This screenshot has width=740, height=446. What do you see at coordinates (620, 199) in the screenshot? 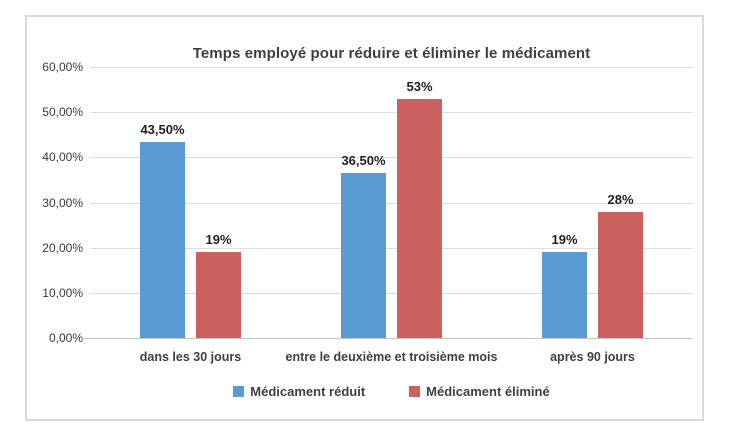
I see `data-label: 28%` at bounding box center [620, 199].